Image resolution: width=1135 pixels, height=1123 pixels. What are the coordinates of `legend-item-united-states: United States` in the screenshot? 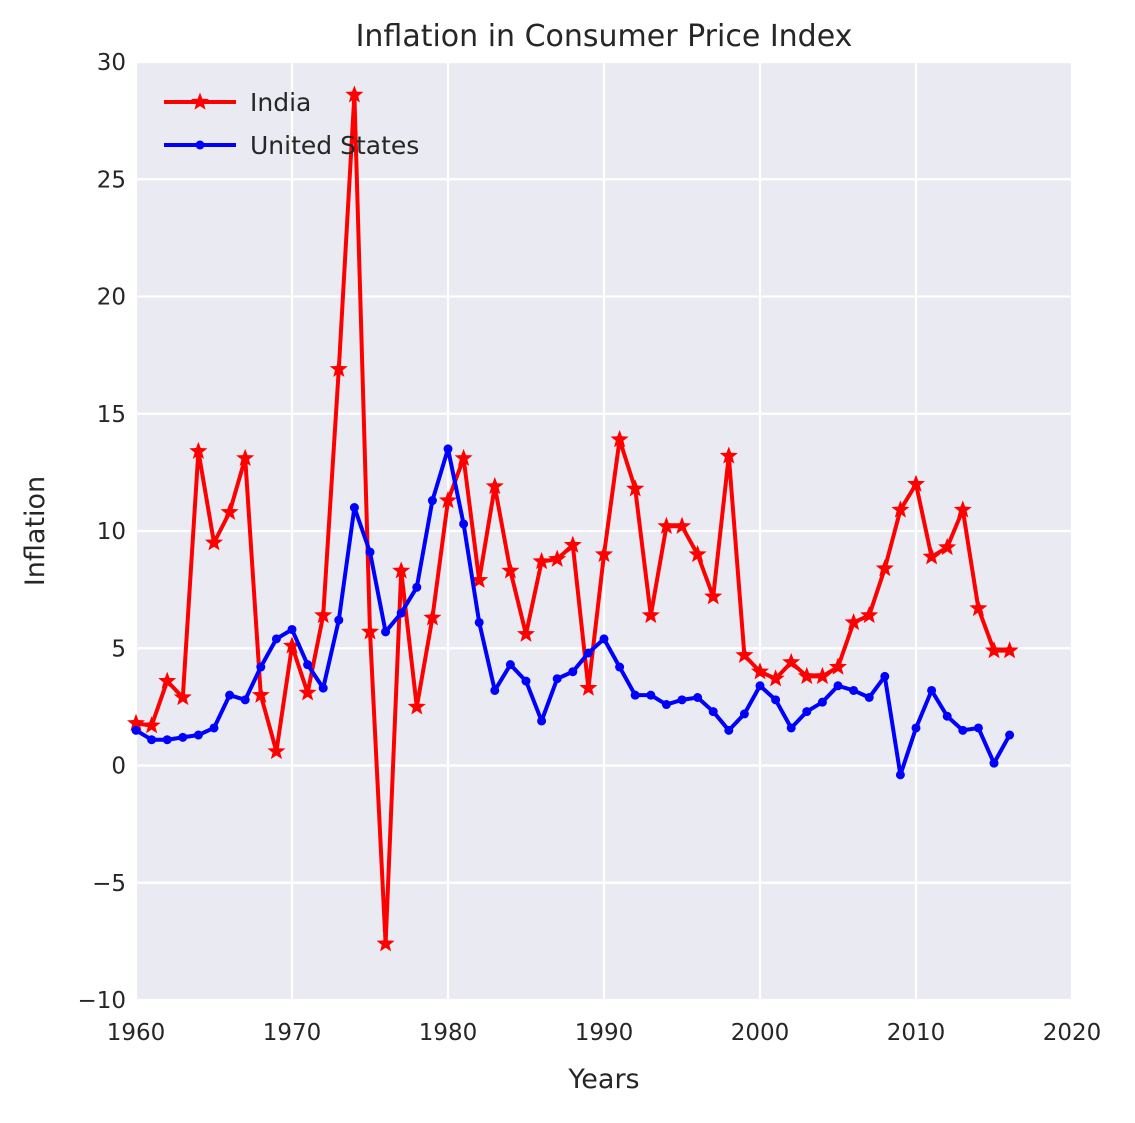 It's located at (291, 145).